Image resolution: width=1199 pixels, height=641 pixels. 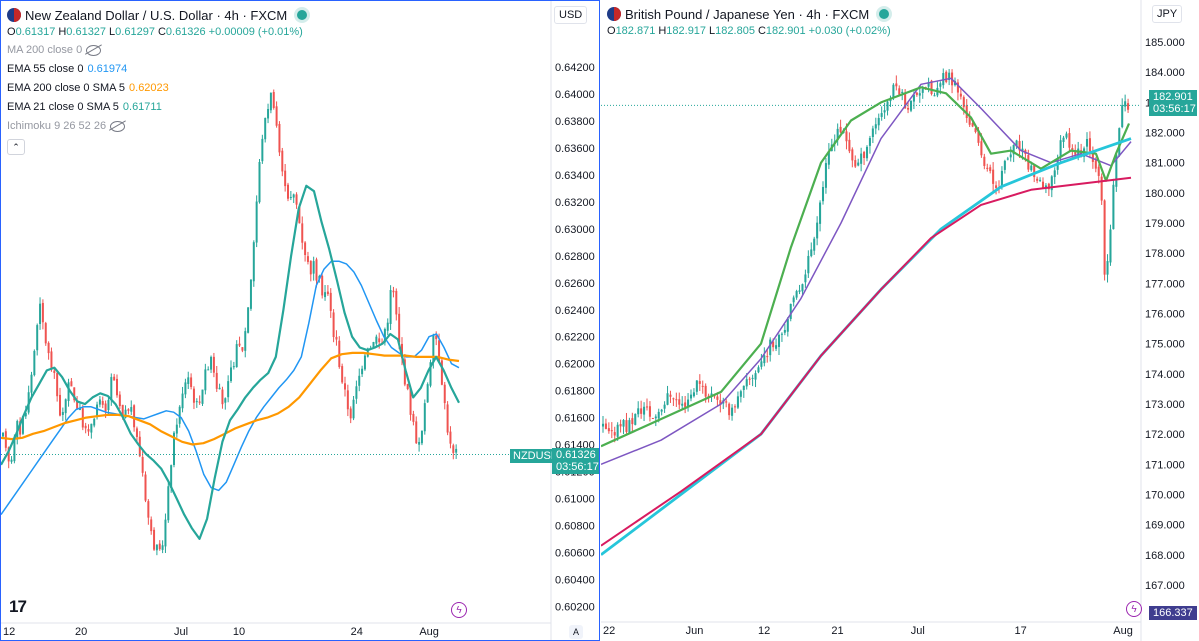 I want to click on x-tick-label: 10, so click(x=239, y=632).